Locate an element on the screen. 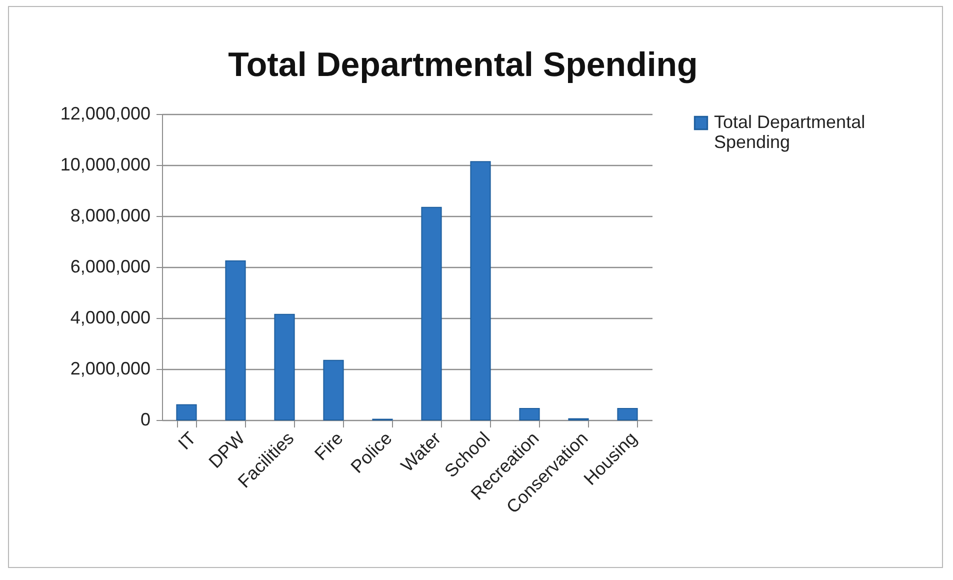 This screenshot has height=580, width=953. x-tick-label: IT is located at coordinates (187, 441).